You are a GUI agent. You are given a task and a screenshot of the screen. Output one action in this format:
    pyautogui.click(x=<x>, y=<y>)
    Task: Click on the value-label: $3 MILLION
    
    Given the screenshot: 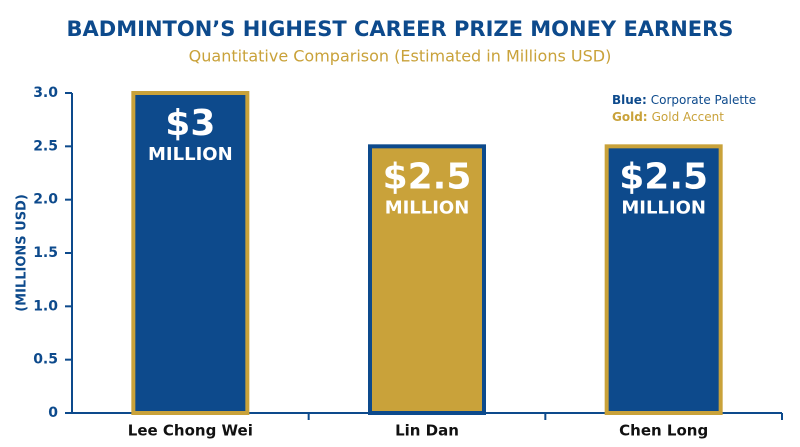 What is the action you would take?
    pyautogui.click(x=190, y=134)
    